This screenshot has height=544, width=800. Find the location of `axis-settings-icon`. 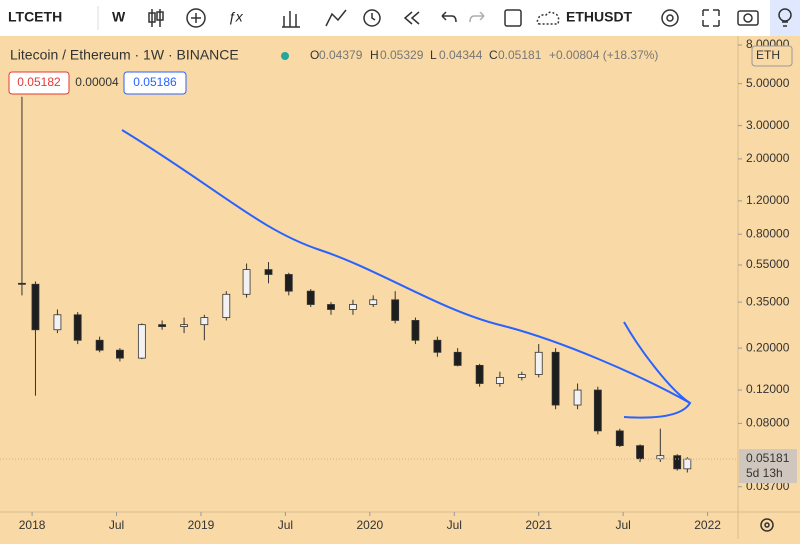

axis-settings-icon is located at coordinates (767, 525).